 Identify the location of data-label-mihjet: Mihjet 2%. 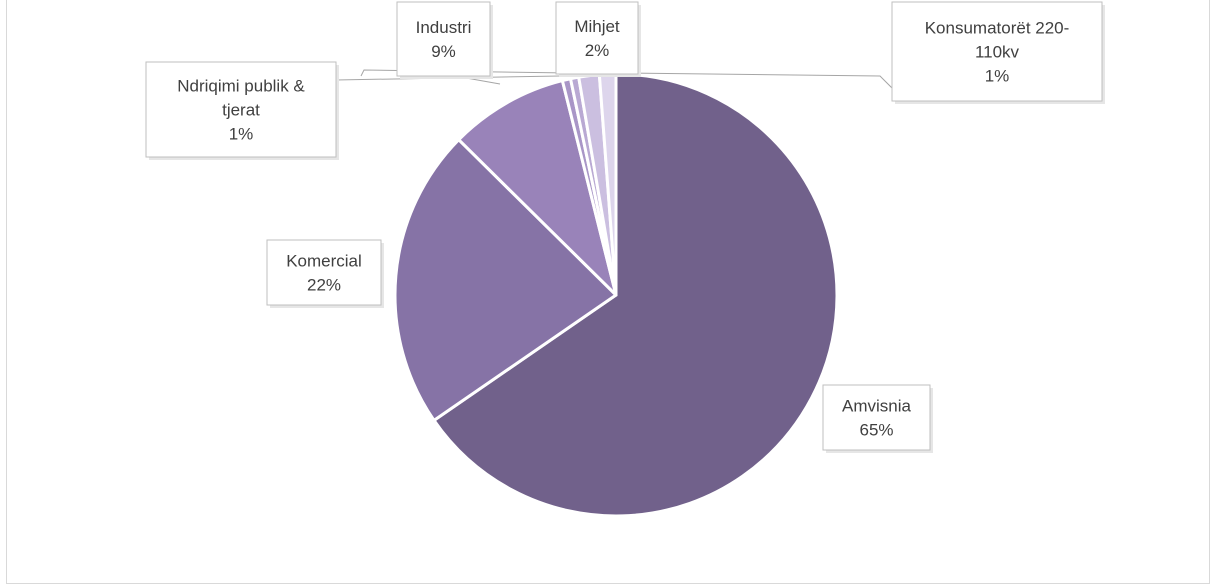
(598, 39).